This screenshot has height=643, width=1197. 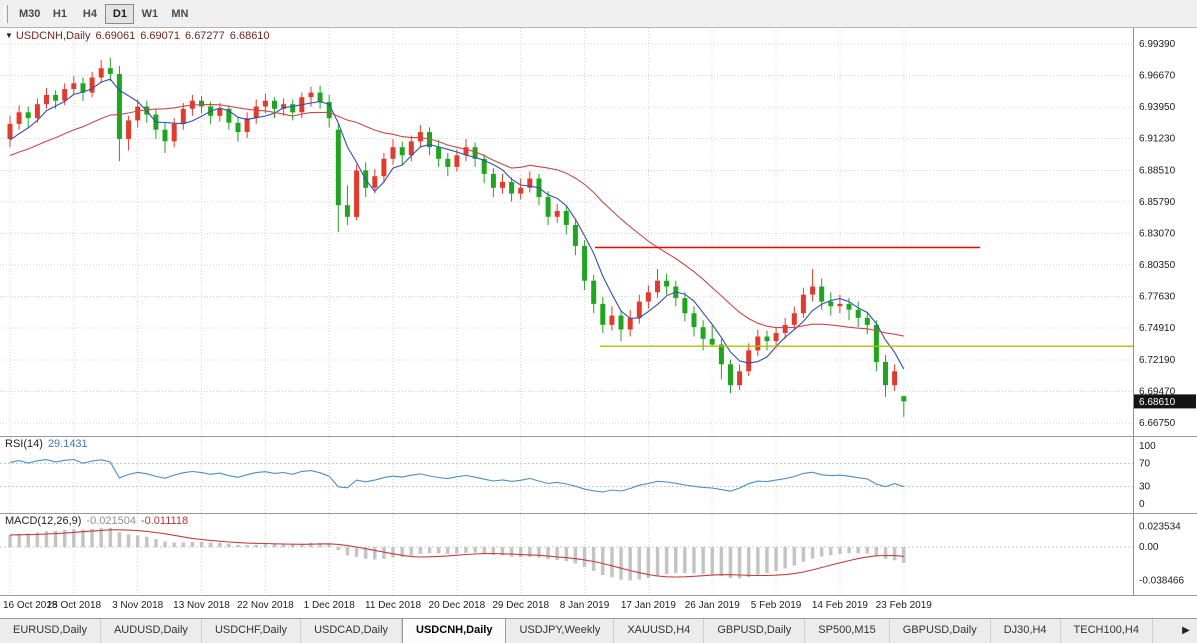 I want to click on chart-tab-usdcad-daily: USDCAD,Daily, so click(x=352, y=631).